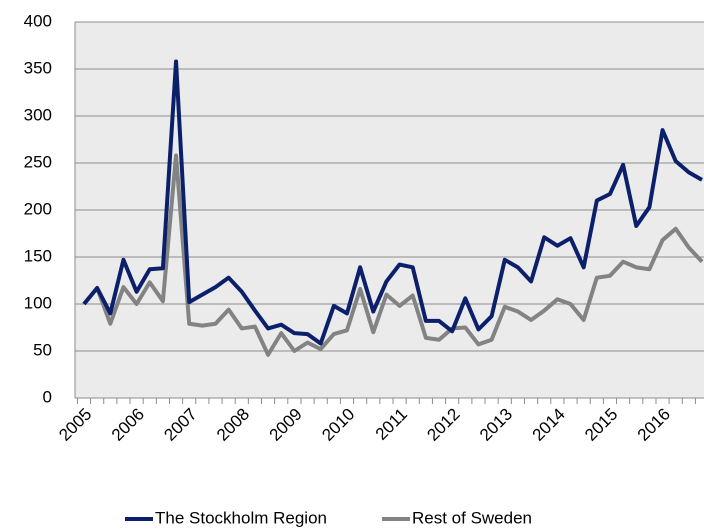 The height and width of the screenshot is (529, 704). Describe the element at coordinates (128, 425) in the screenshot. I see `x-tick-label: 2006` at that location.